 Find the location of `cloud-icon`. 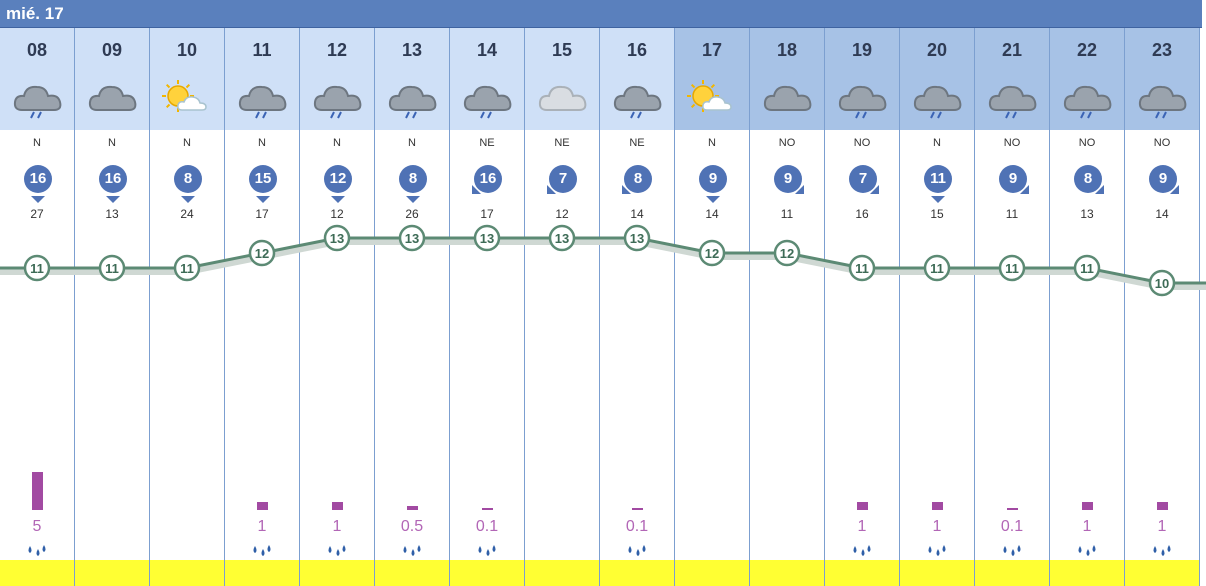

cloud-icon is located at coordinates (112, 98).